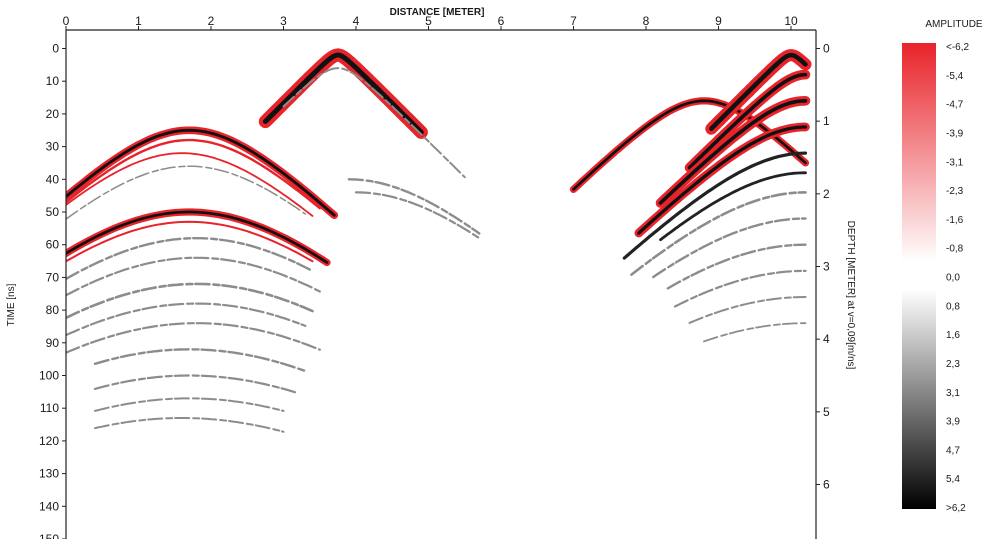  Describe the element at coordinates (49, 506) in the screenshot. I see `y-tick-label: 140` at that location.